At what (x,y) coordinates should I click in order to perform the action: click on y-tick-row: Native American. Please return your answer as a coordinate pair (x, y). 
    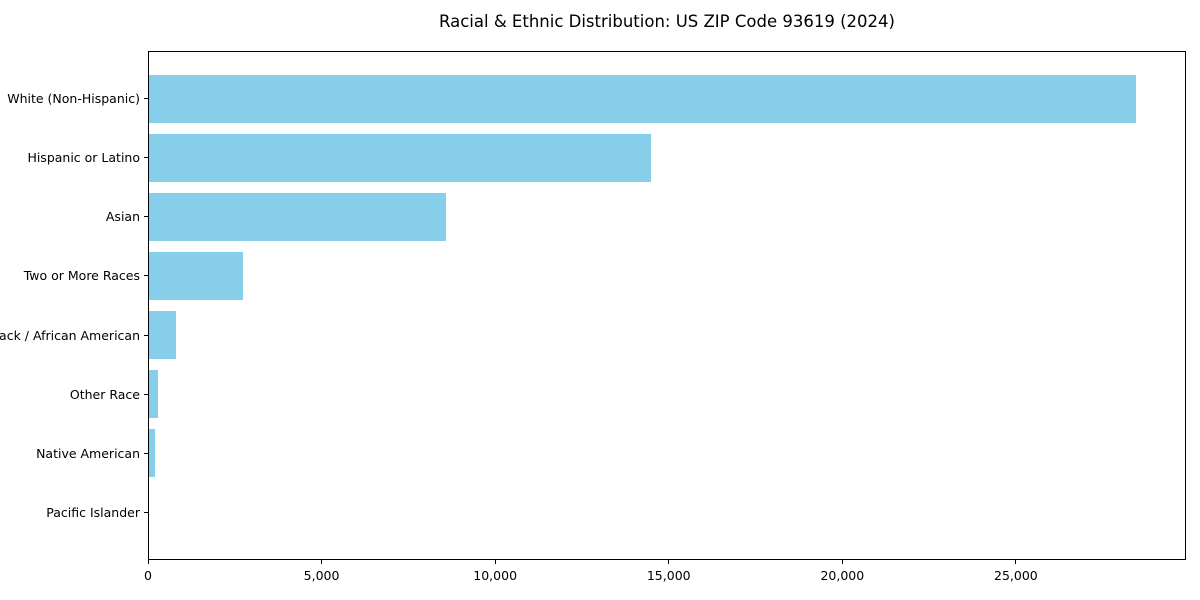
    Looking at the image, I should click on (74, 453).